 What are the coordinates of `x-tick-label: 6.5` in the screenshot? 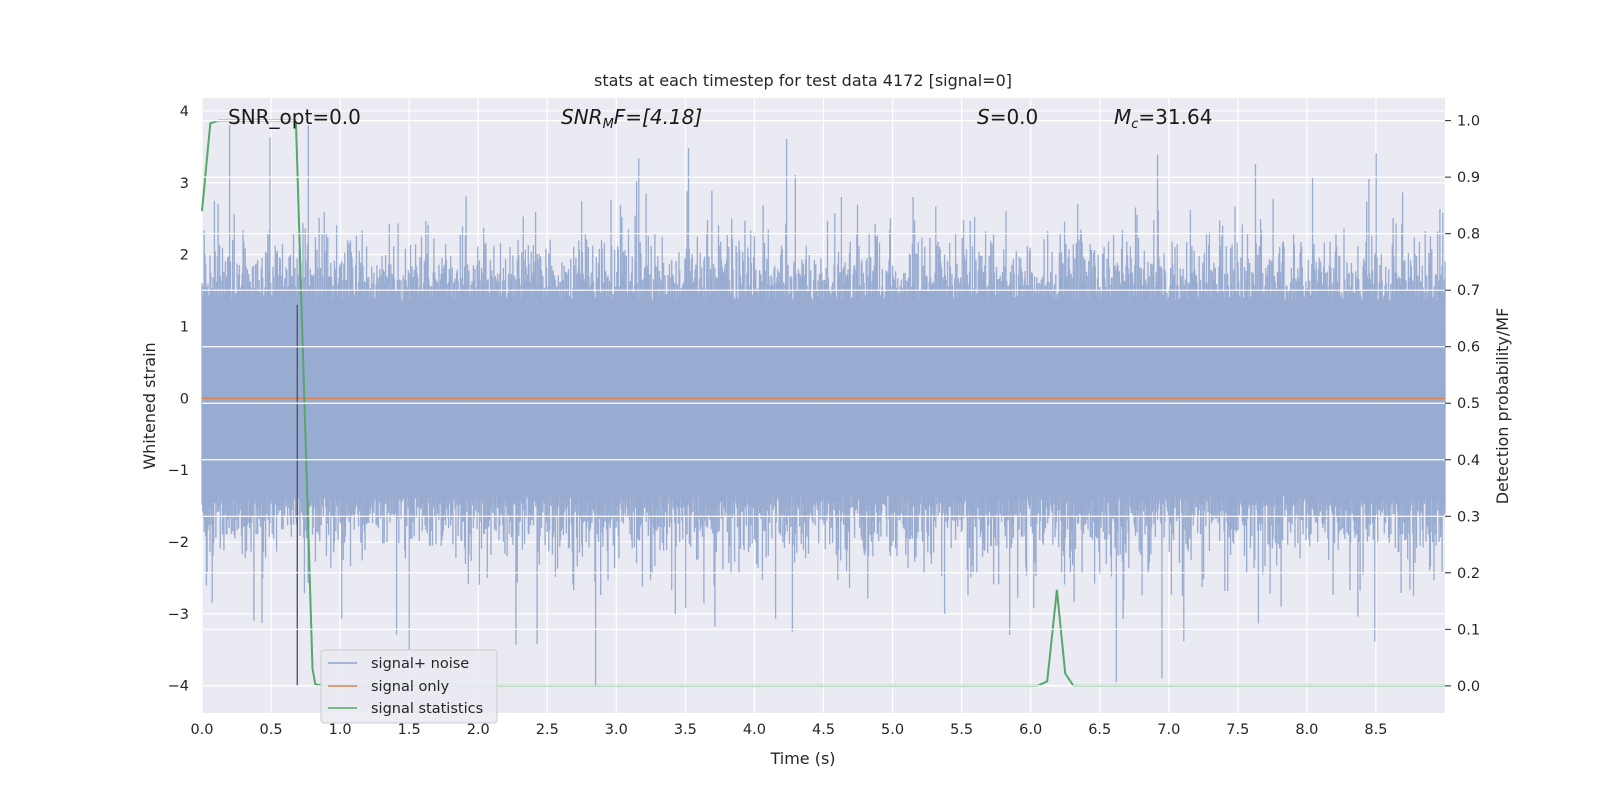 It's located at (1099, 730).